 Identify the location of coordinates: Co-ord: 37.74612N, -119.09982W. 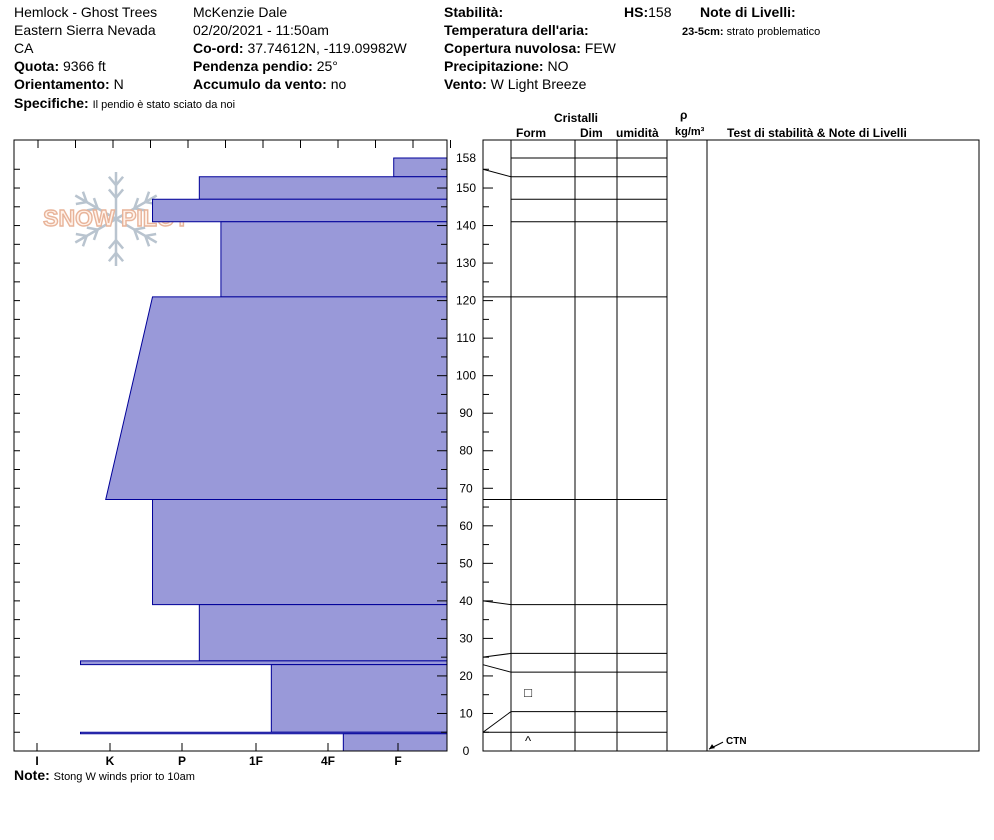
(300, 48).